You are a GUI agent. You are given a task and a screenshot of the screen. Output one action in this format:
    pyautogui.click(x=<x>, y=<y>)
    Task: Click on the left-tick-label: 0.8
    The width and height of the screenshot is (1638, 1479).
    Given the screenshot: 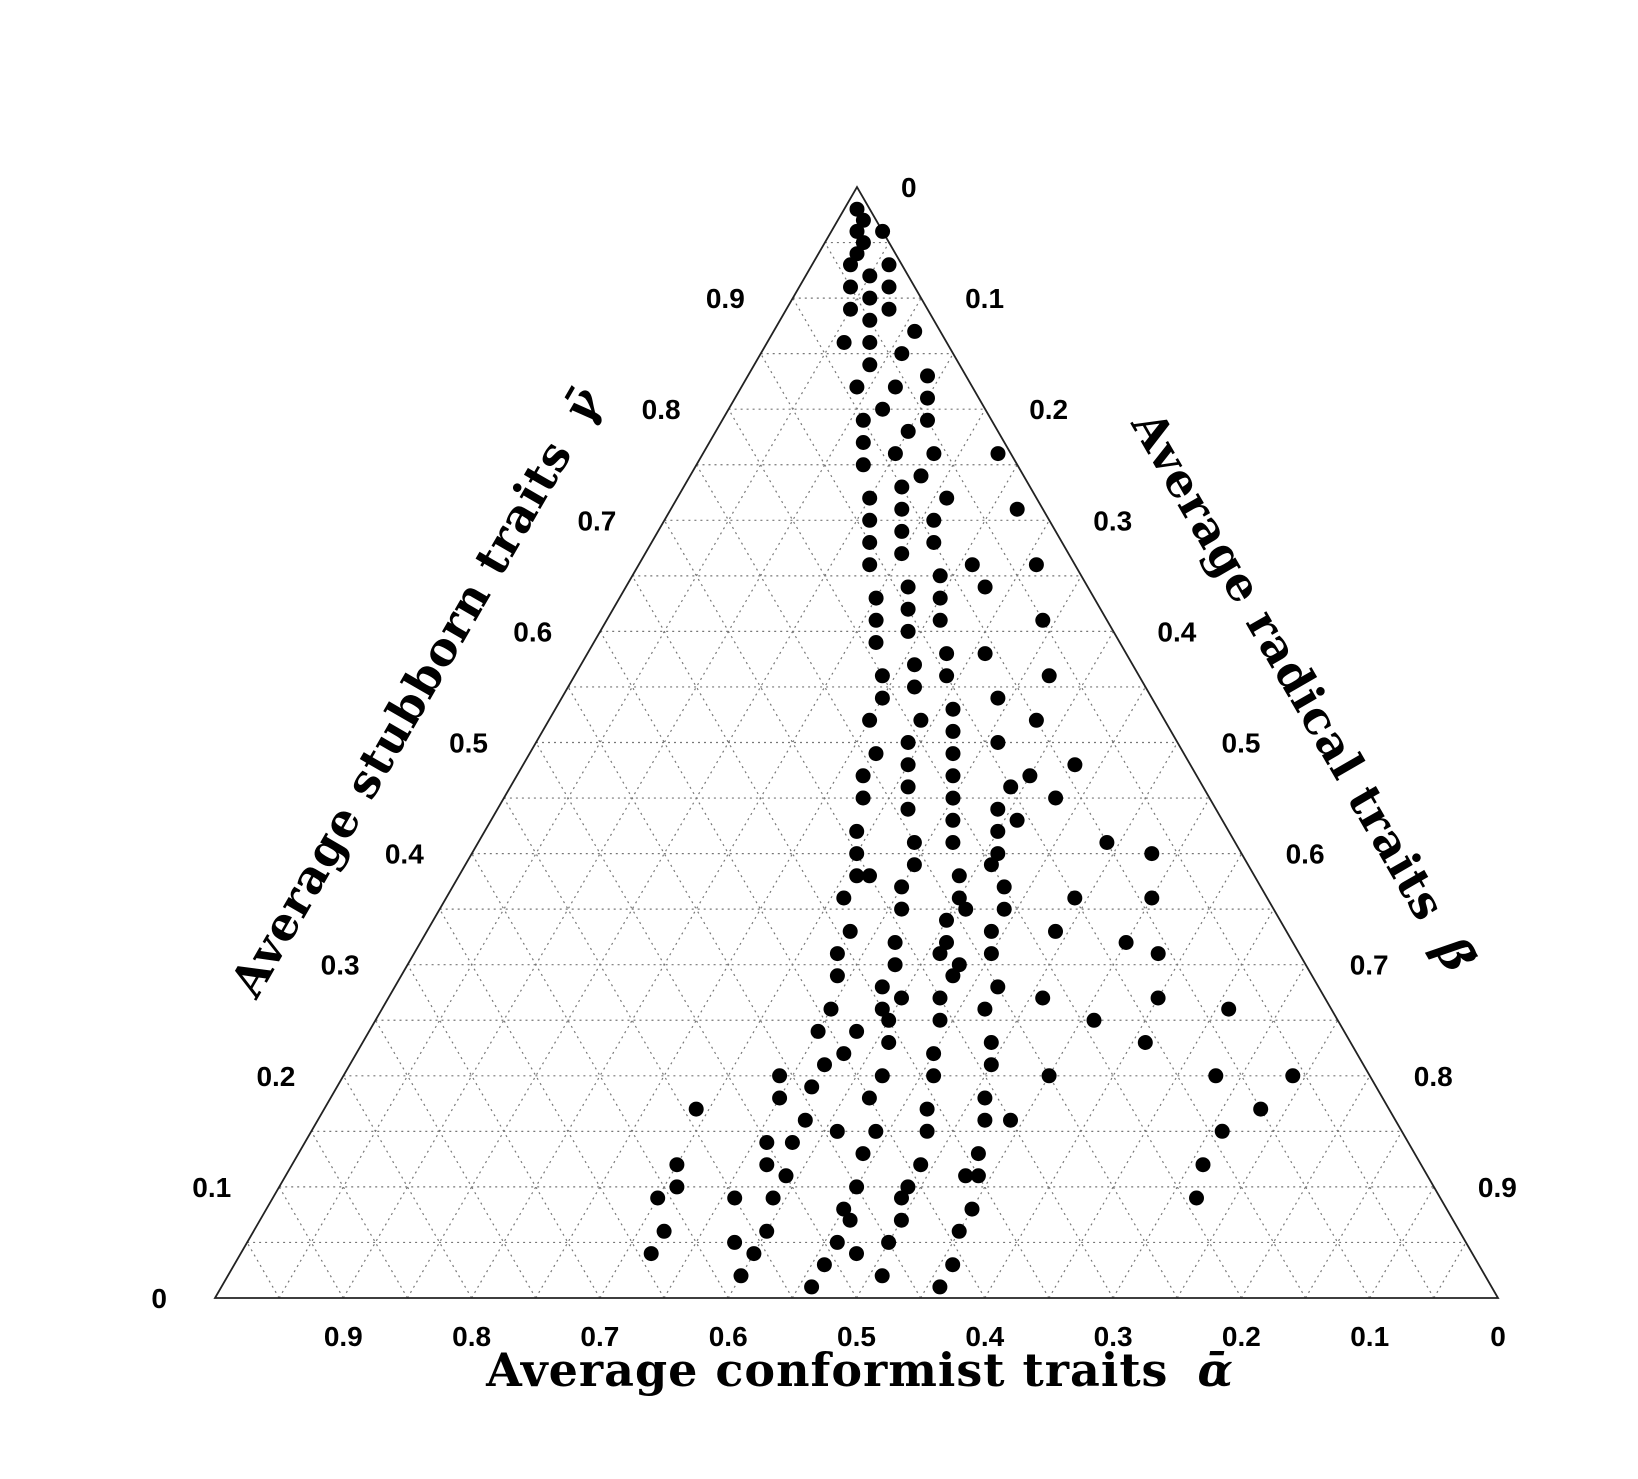 What is the action you would take?
    pyautogui.click(x=661, y=409)
    